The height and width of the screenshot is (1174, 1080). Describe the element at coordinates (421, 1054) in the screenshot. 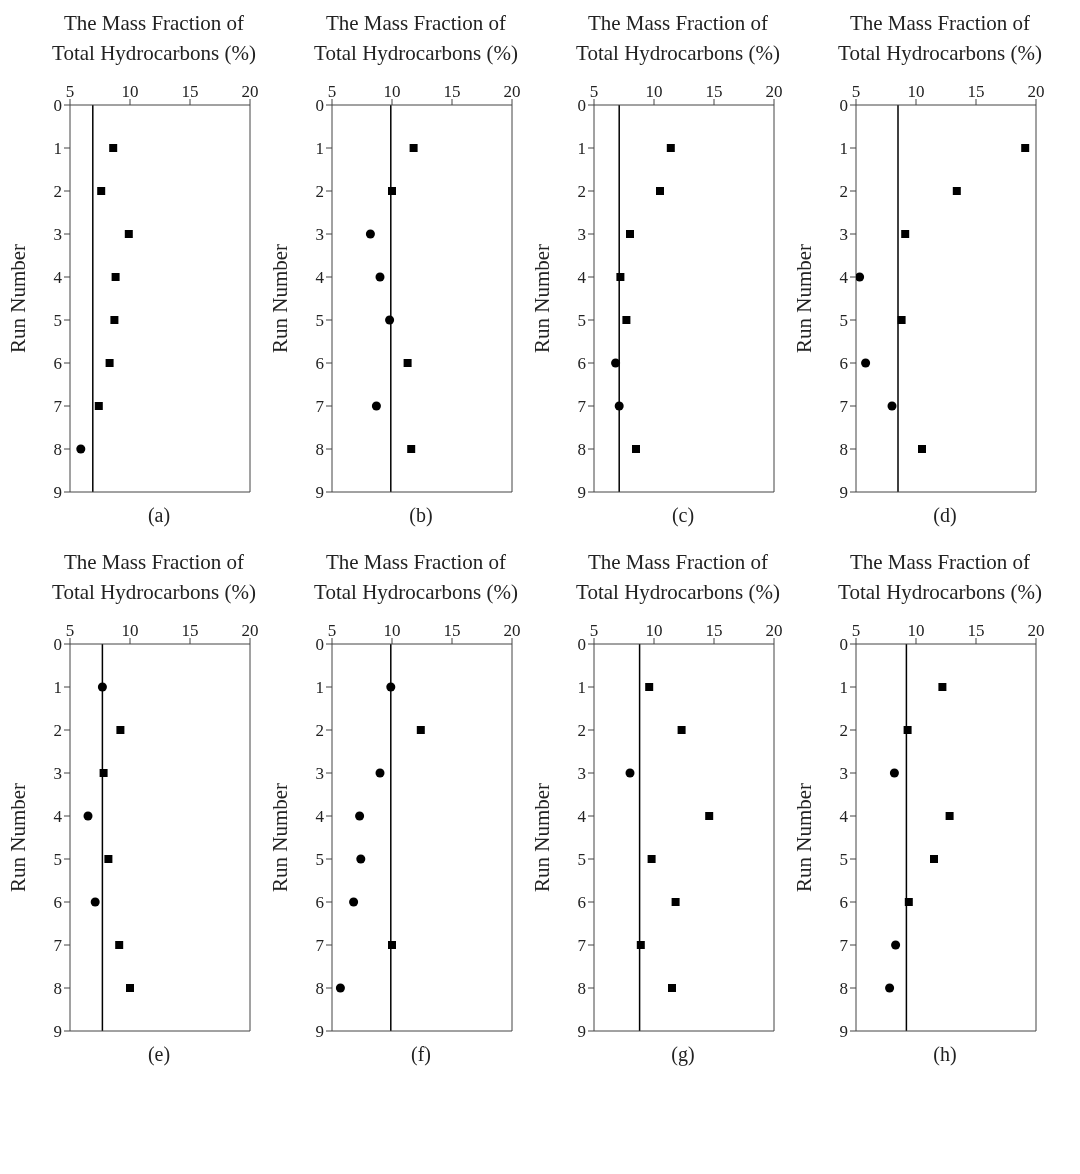

I see `text: (f)` at that location.